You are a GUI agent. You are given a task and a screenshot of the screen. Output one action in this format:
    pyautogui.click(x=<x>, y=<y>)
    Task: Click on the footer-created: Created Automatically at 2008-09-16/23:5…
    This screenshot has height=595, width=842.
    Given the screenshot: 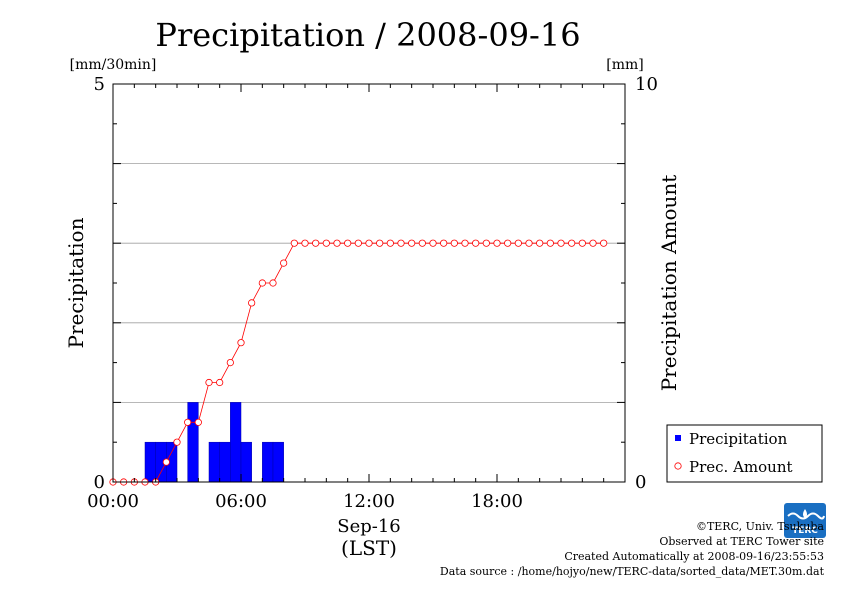 What is the action you would take?
    pyautogui.click(x=694, y=556)
    